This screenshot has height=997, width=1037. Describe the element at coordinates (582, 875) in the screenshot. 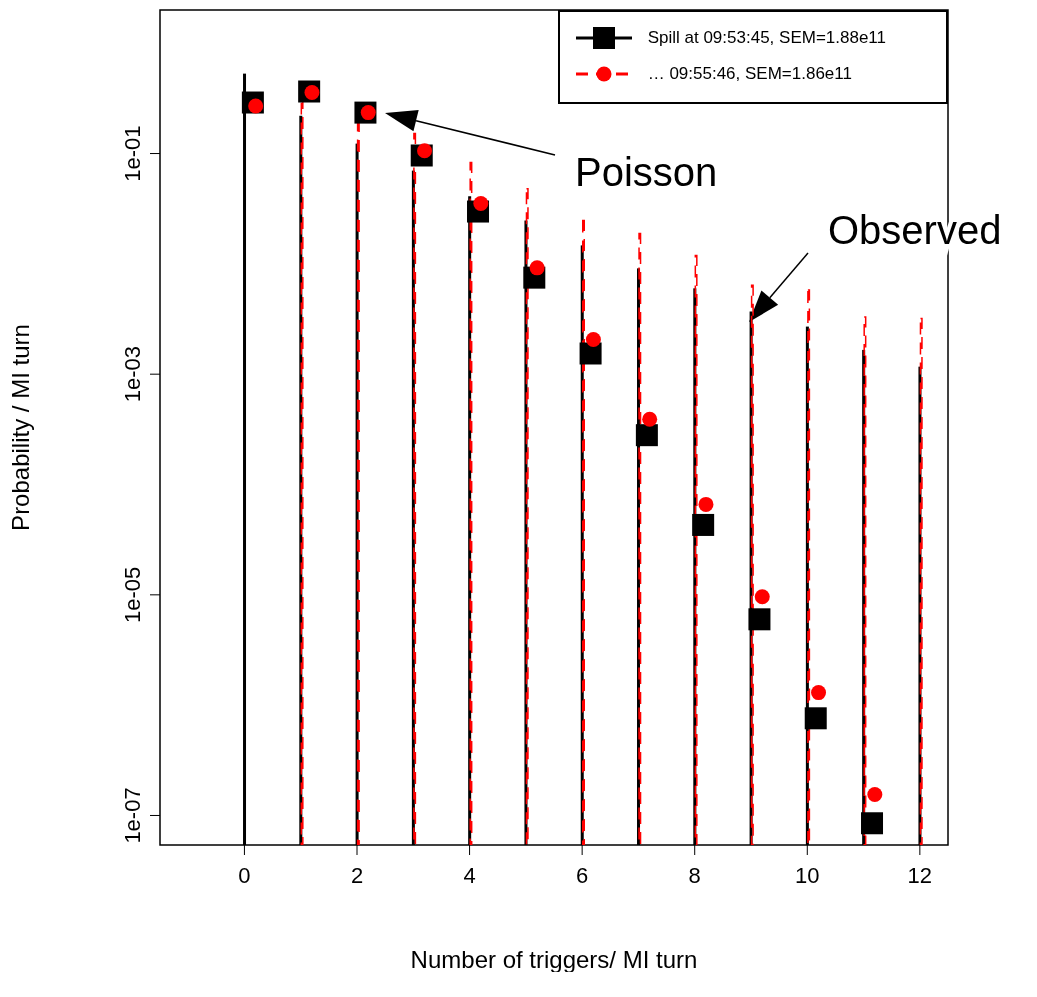

I see `x-tick-label: 6` at that location.